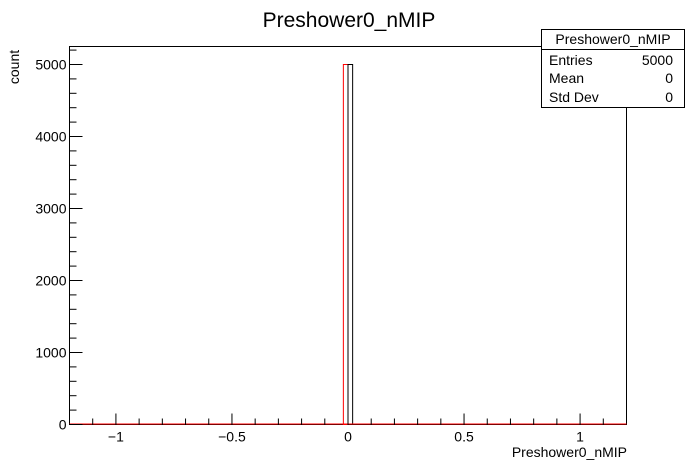  I want to click on stats-stddev-label: Std Dev, so click(574, 97).